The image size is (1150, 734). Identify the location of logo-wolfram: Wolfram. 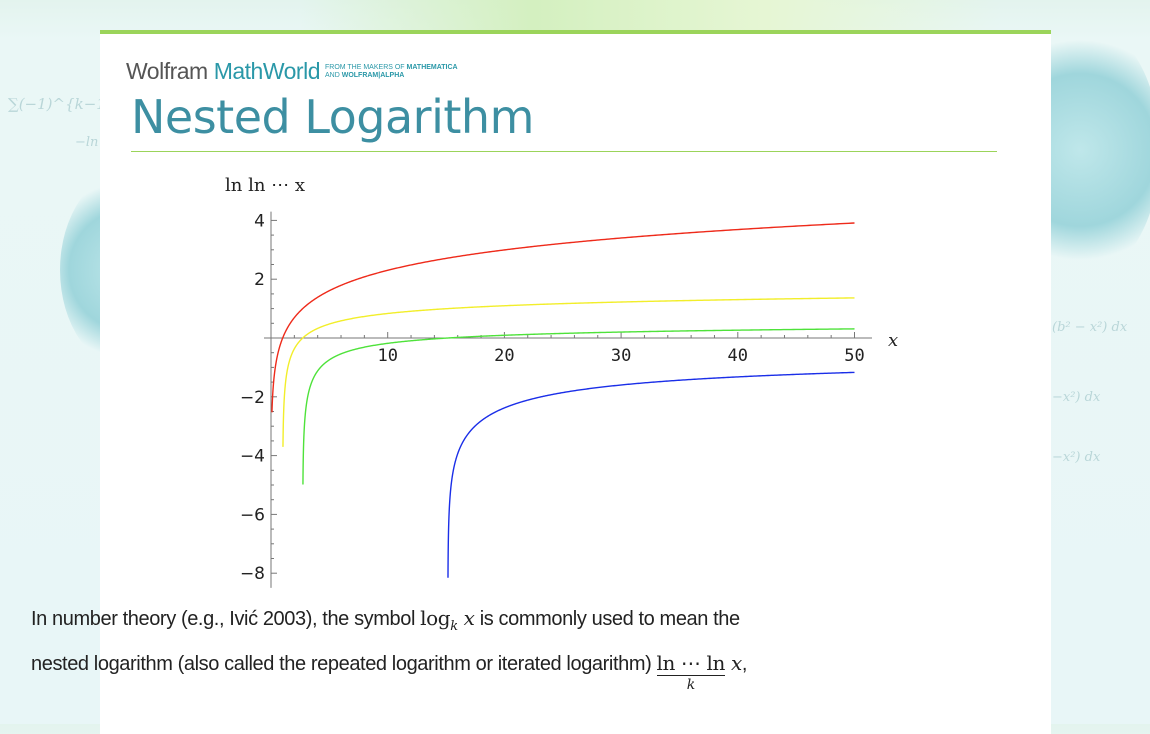
(167, 71).